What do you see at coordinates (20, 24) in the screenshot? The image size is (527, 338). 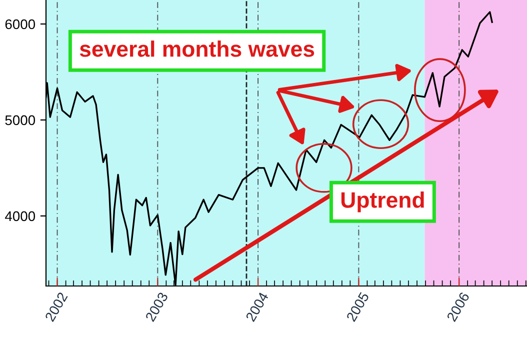 I see `y-tick-label: 6000` at bounding box center [20, 24].